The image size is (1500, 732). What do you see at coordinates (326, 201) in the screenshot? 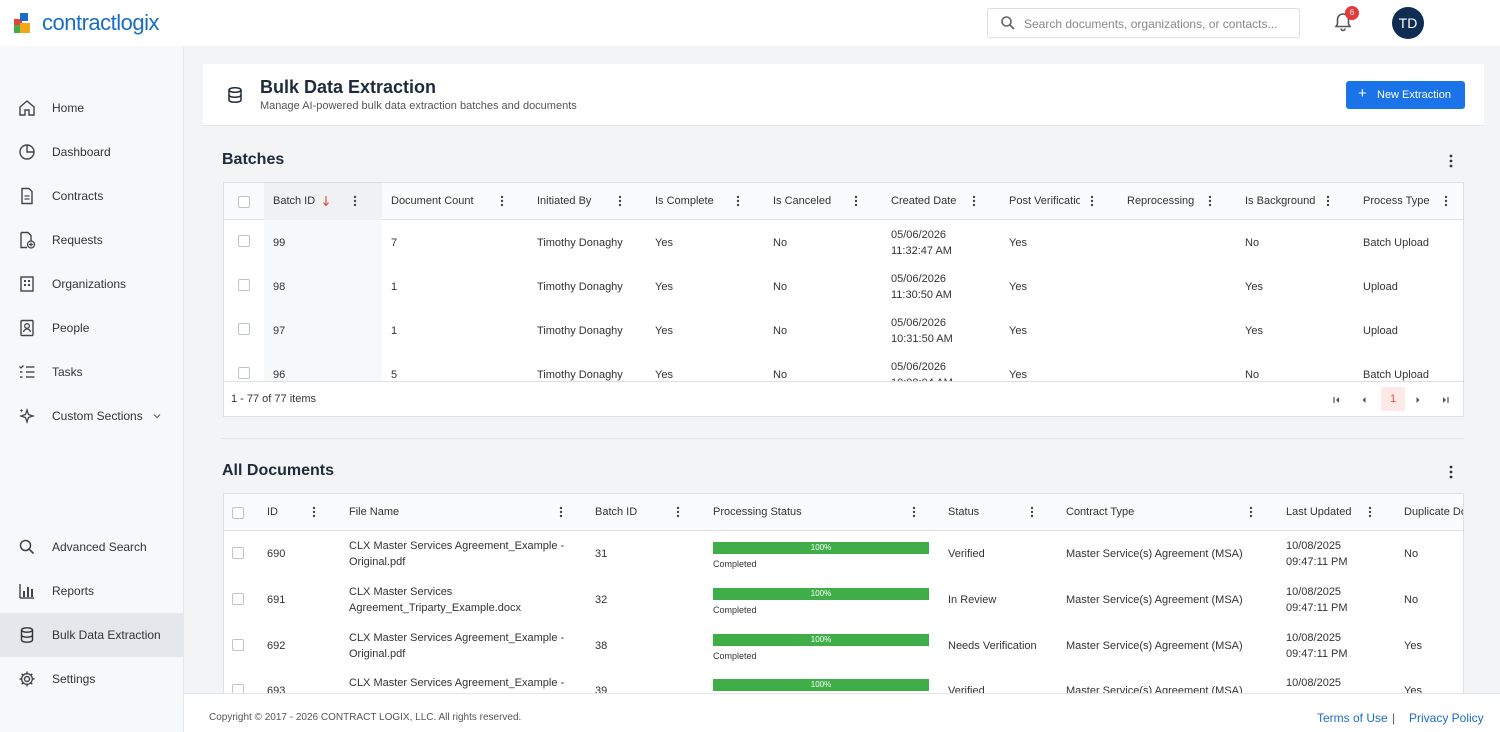
I see `sort-descending-icon` at bounding box center [326, 201].